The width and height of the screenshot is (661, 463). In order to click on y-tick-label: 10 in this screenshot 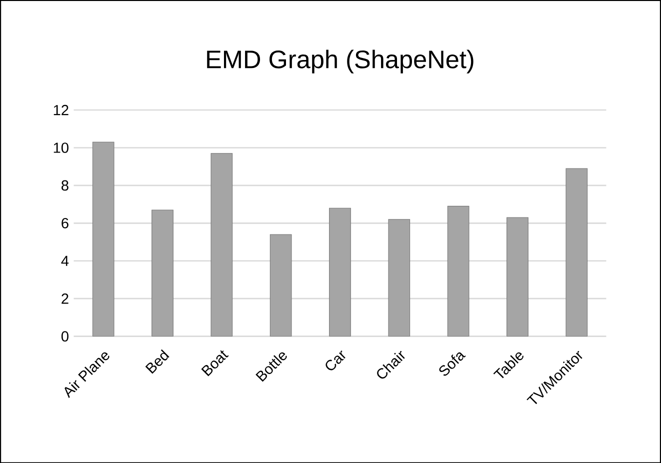, I will do `click(61, 147)`.